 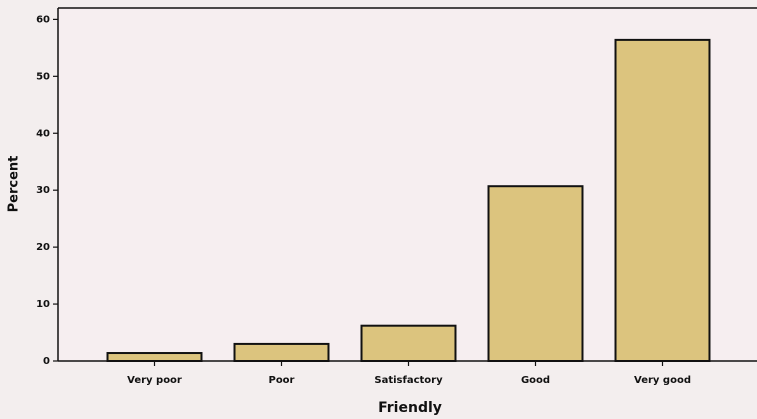 What do you see at coordinates (43, 76) in the screenshot?
I see `y-tick-label: 50` at bounding box center [43, 76].